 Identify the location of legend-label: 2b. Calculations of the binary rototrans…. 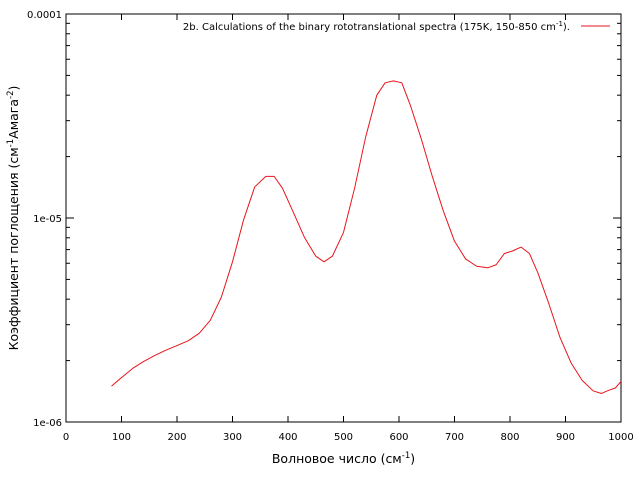
(376, 26).